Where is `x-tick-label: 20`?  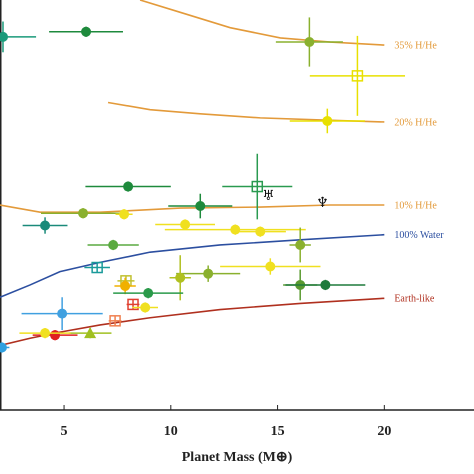
x-tick-label: 20 is located at coordinates (384, 431).